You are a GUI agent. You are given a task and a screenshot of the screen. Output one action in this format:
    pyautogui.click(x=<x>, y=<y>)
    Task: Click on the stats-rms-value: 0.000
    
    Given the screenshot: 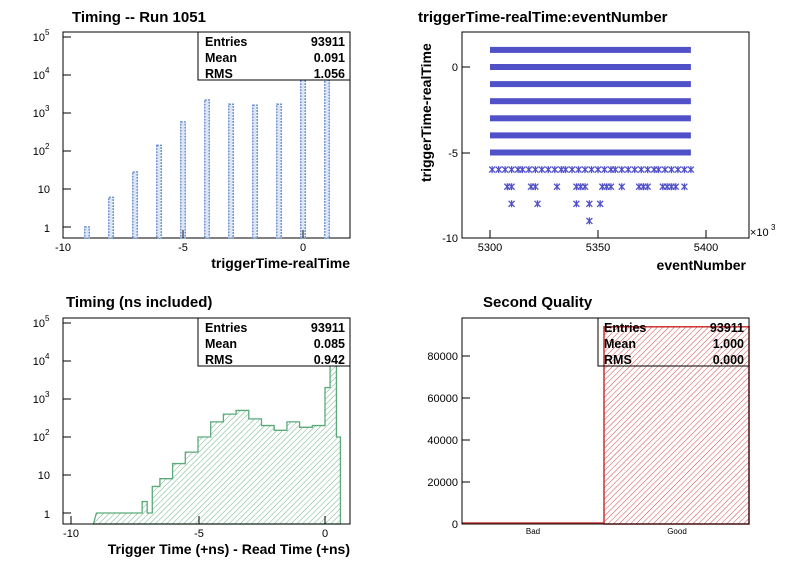 What is the action you would take?
    pyautogui.click(x=728, y=360)
    